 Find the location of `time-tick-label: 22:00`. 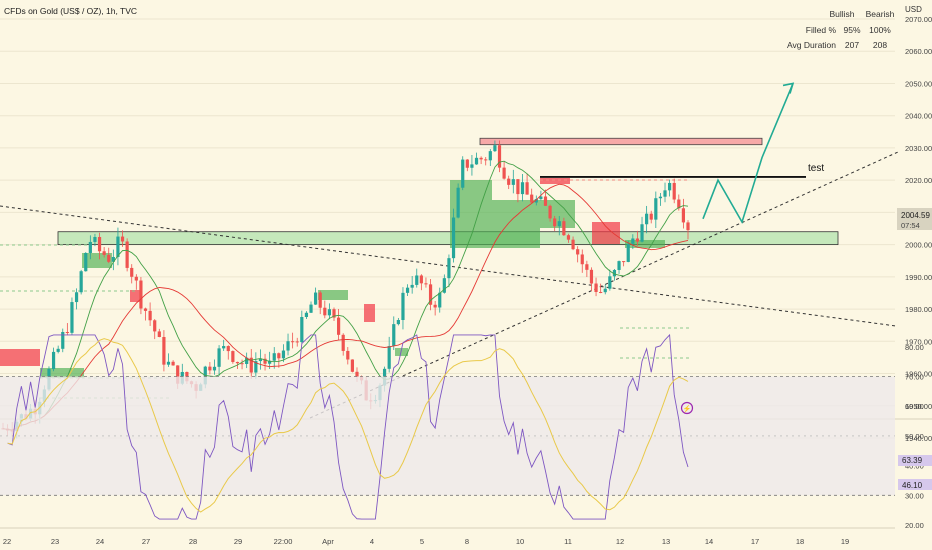

time-tick-label: 22:00 is located at coordinates (283, 541).